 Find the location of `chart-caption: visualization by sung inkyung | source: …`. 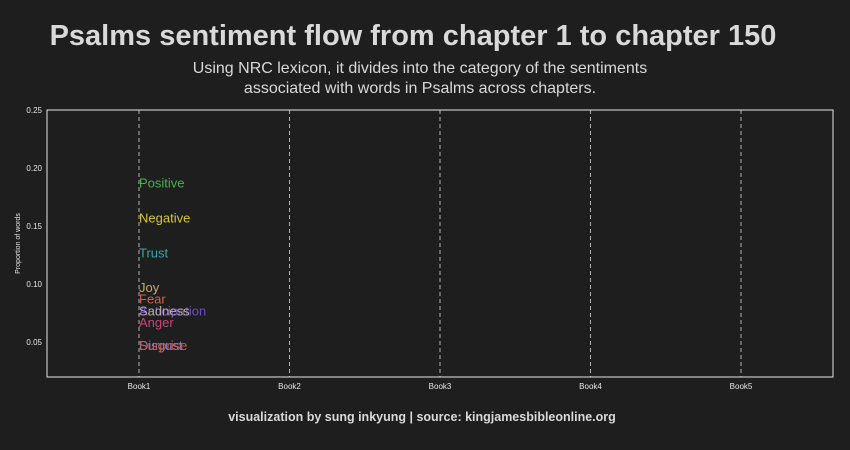

chart-caption: visualization by sung inkyung | source: … is located at coordinates (422, 417).